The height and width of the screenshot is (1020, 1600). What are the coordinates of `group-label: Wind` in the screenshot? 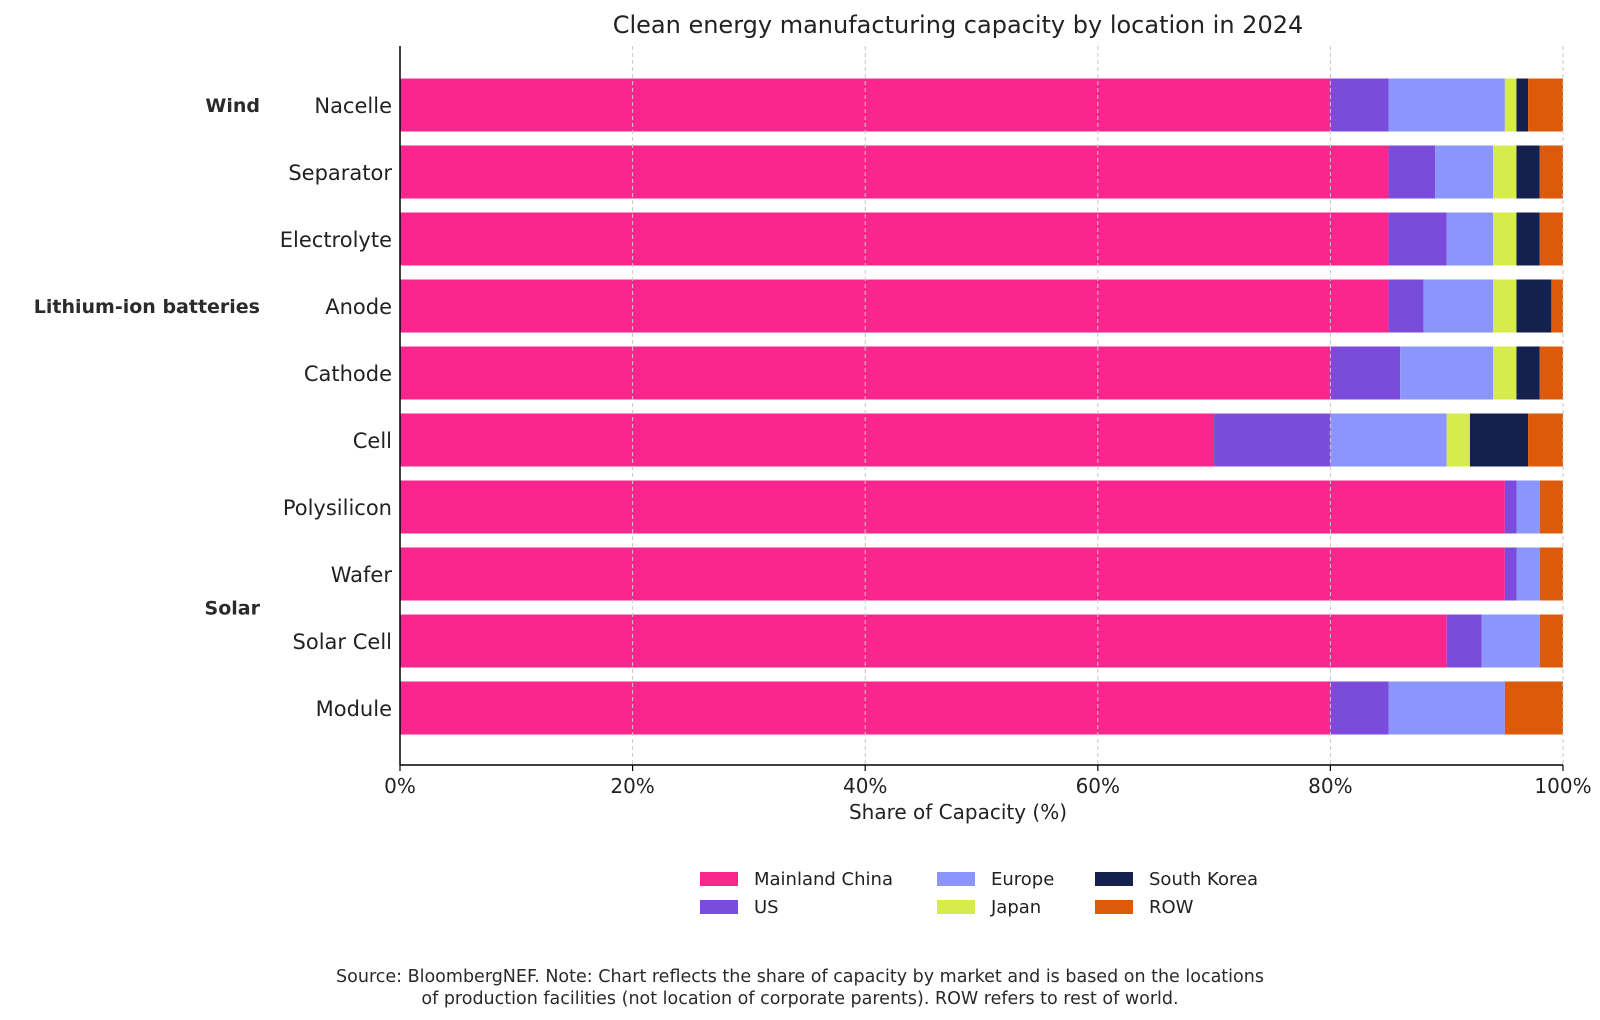 It's located at (232, 106).